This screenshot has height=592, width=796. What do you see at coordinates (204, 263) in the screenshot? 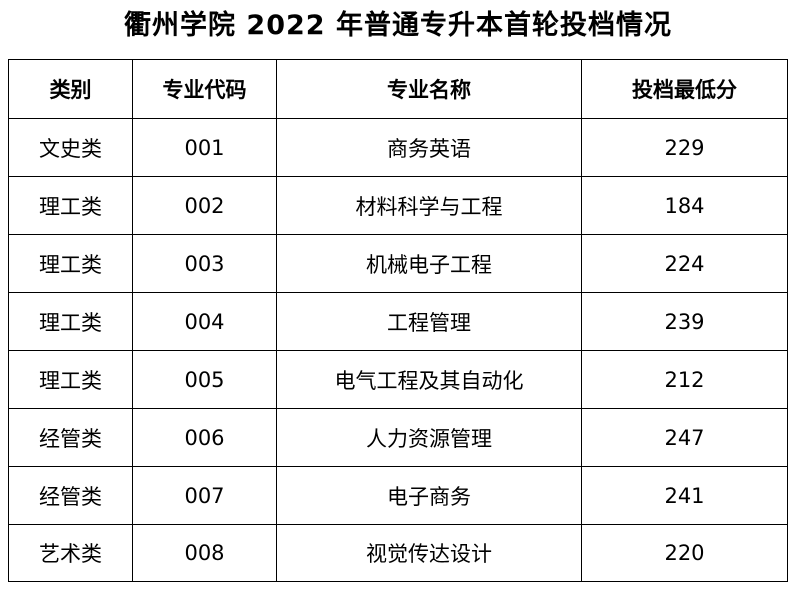
I see `cell-major-code: 003` at bounding box center [204, 263].